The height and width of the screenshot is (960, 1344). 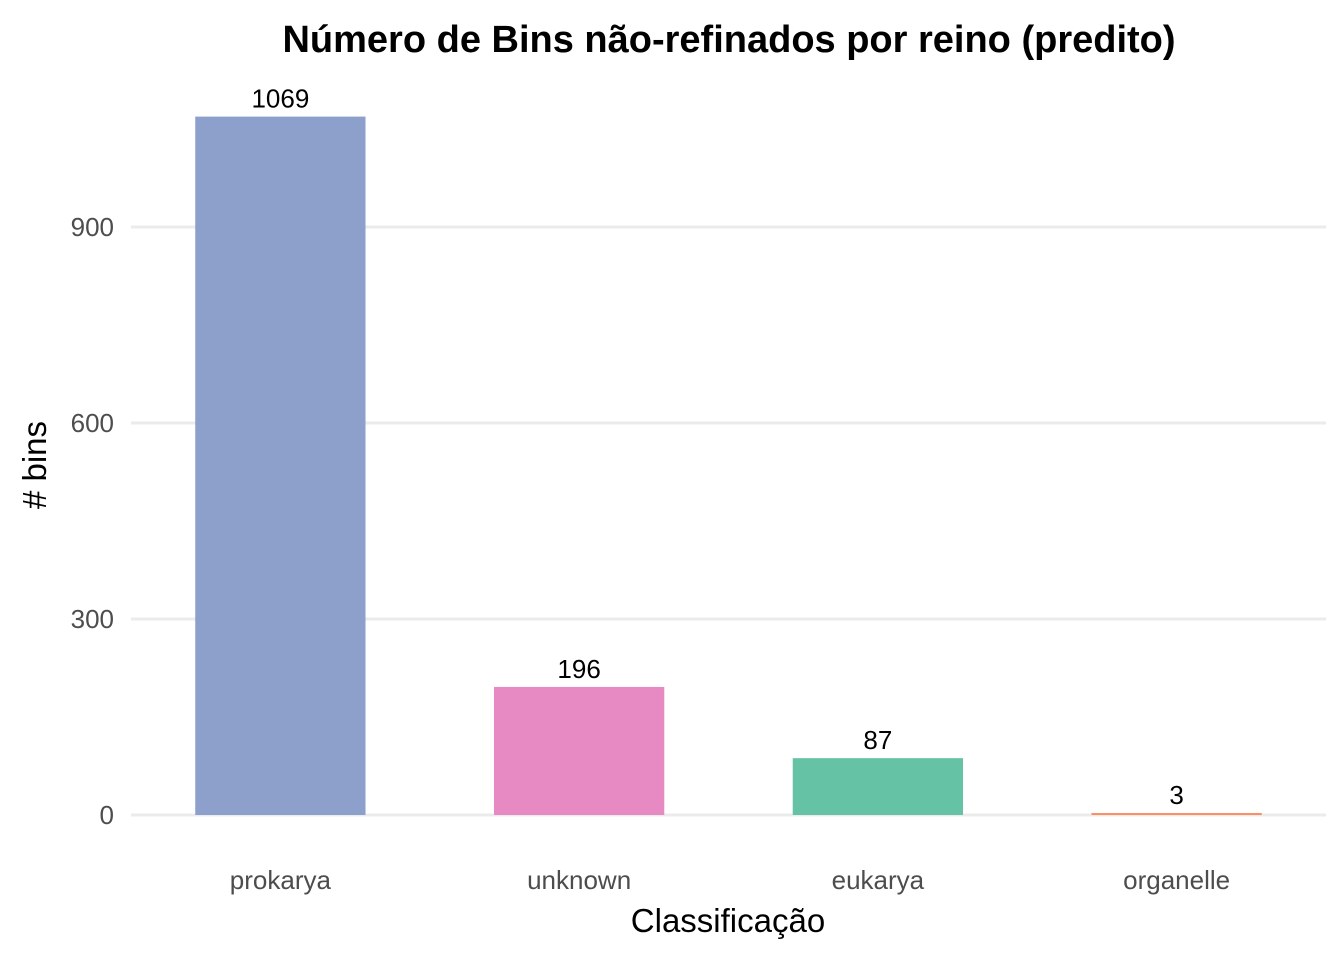 I want to click on x-tick-label-eukarya: eukarya, so click(x=878, y=880).